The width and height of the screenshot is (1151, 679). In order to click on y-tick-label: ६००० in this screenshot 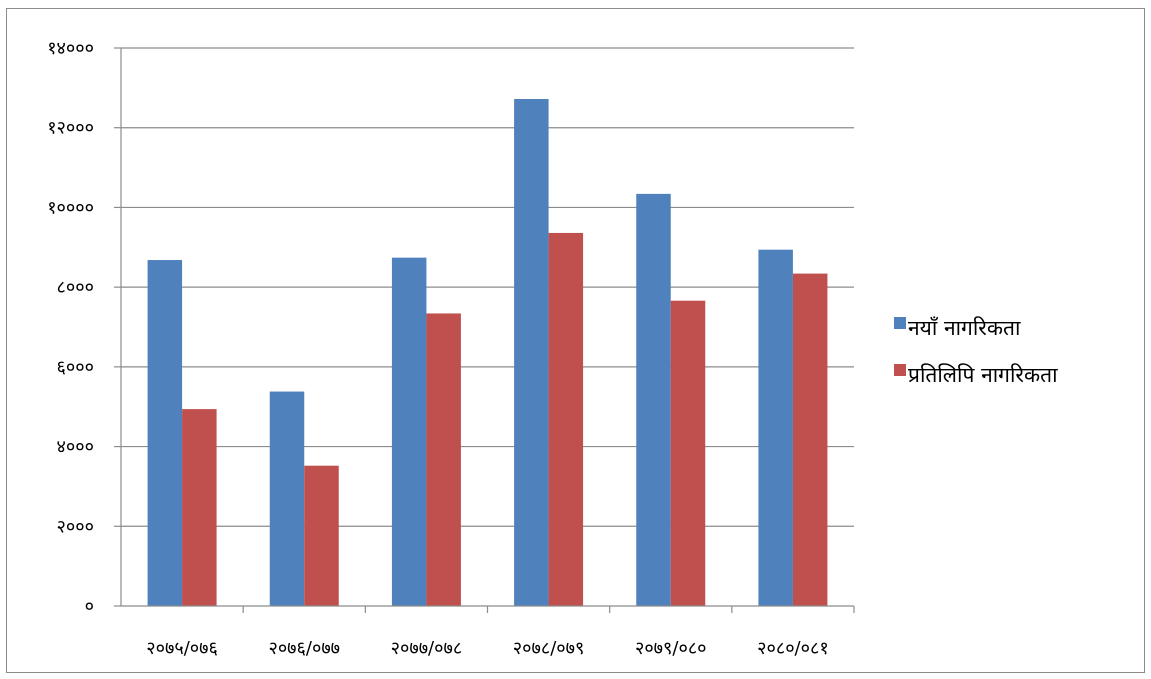, I will do `click(75, 367)`.